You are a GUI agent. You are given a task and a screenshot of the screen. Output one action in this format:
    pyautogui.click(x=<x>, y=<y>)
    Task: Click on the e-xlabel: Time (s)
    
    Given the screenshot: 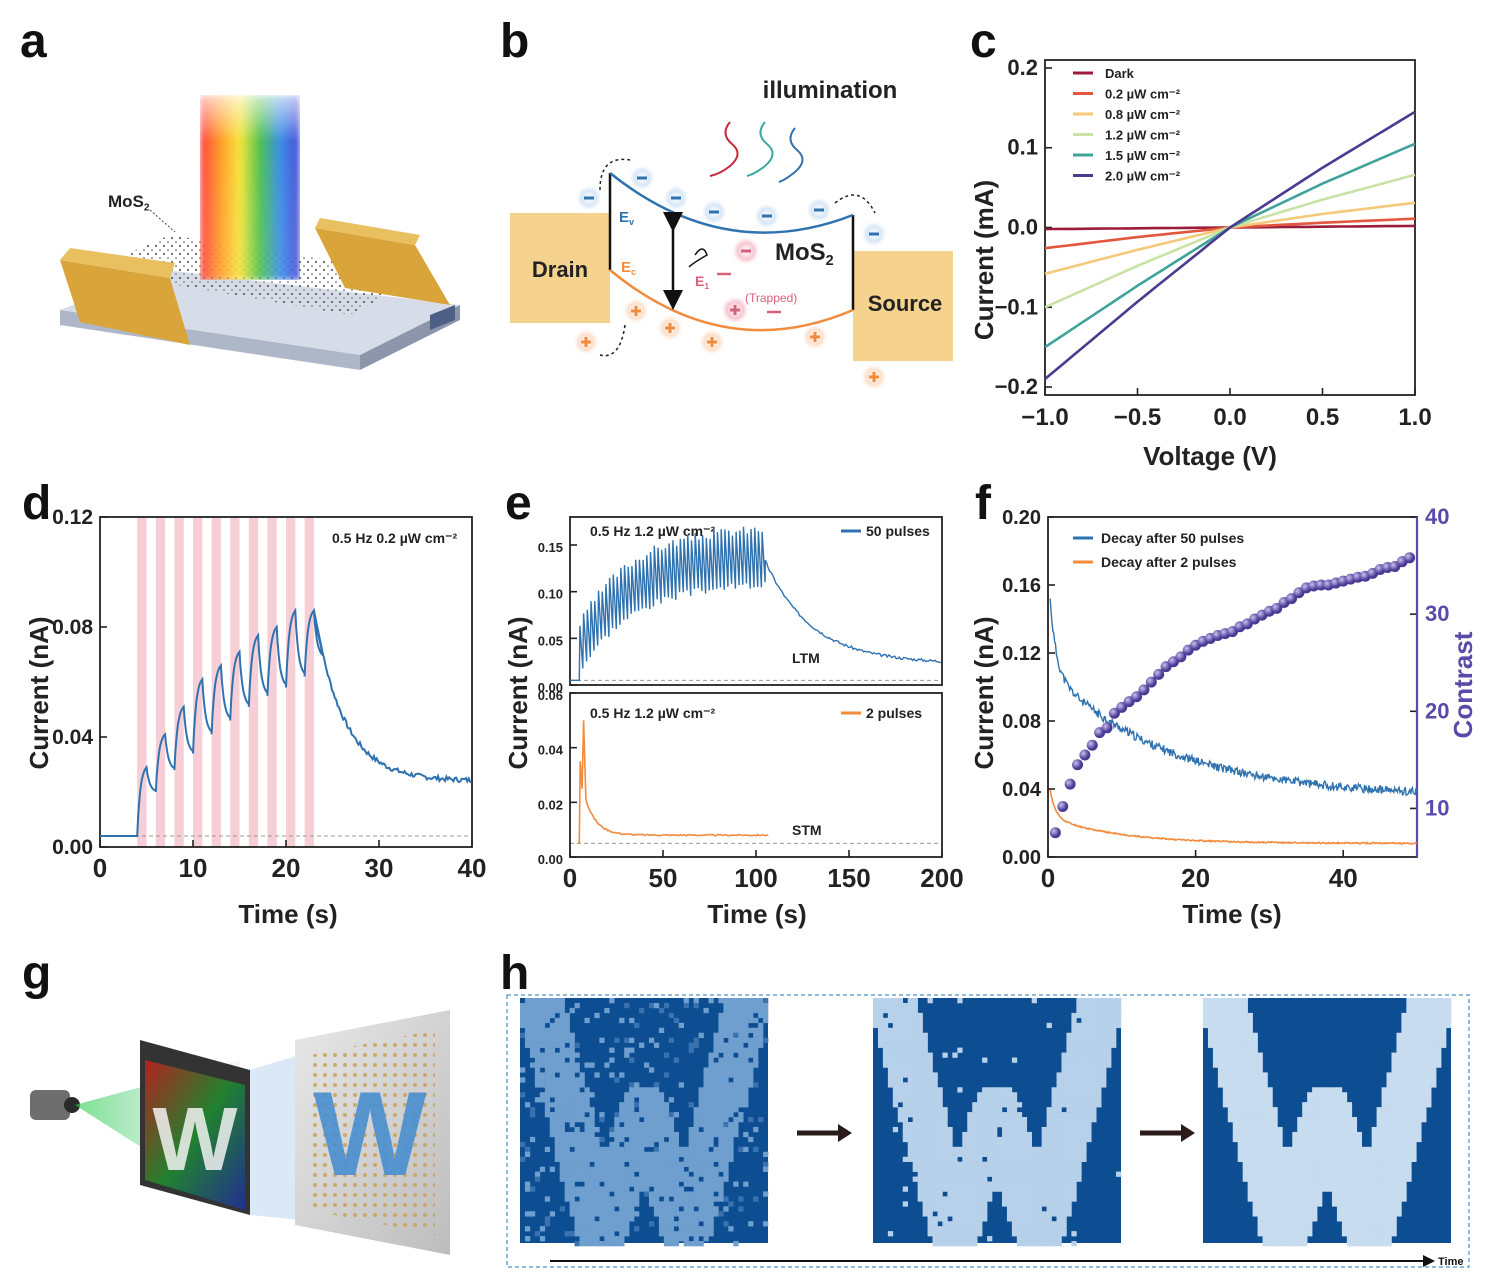 What is the action you would take?
    pyautogui.click(x=756, y=914)
    